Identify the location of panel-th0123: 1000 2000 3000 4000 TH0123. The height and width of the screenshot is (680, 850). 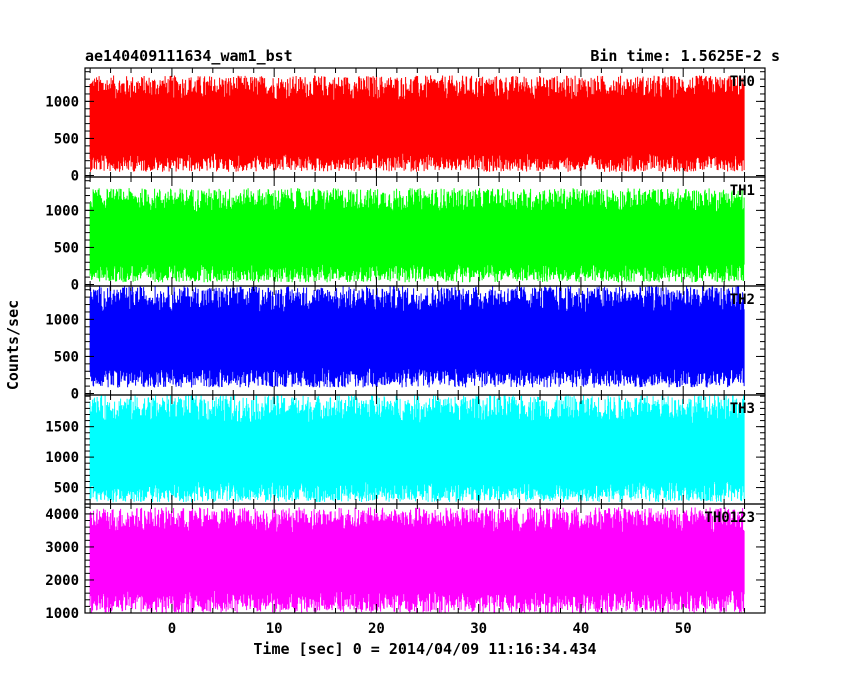
(405, 562).